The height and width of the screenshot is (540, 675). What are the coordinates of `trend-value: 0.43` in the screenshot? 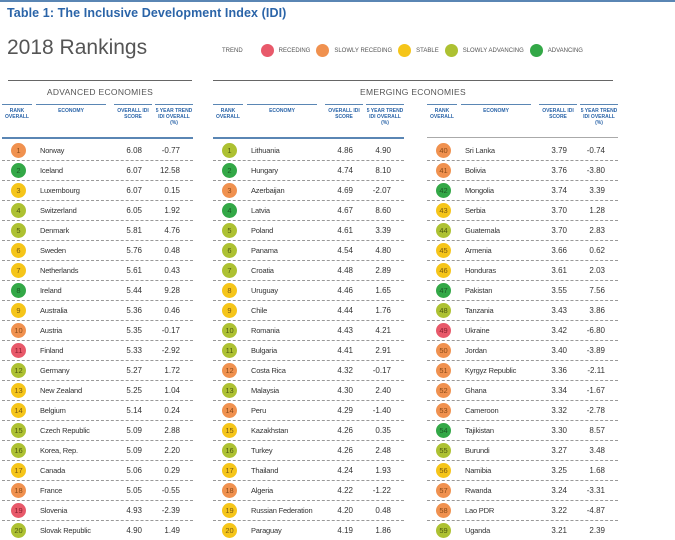 It's located at (172, 270).